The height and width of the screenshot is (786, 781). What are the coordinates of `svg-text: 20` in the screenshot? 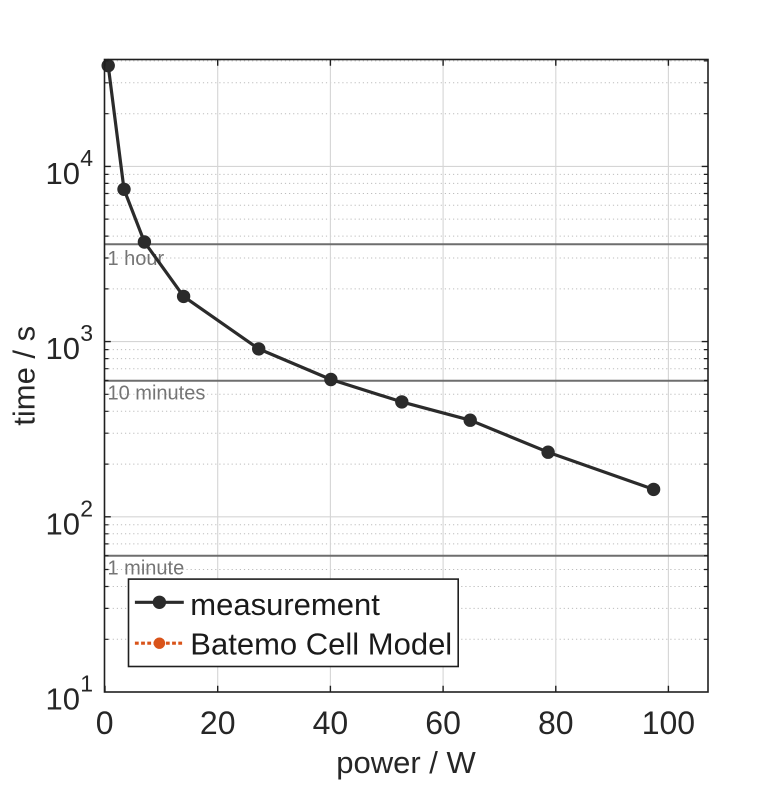 It's located at (218, 723).